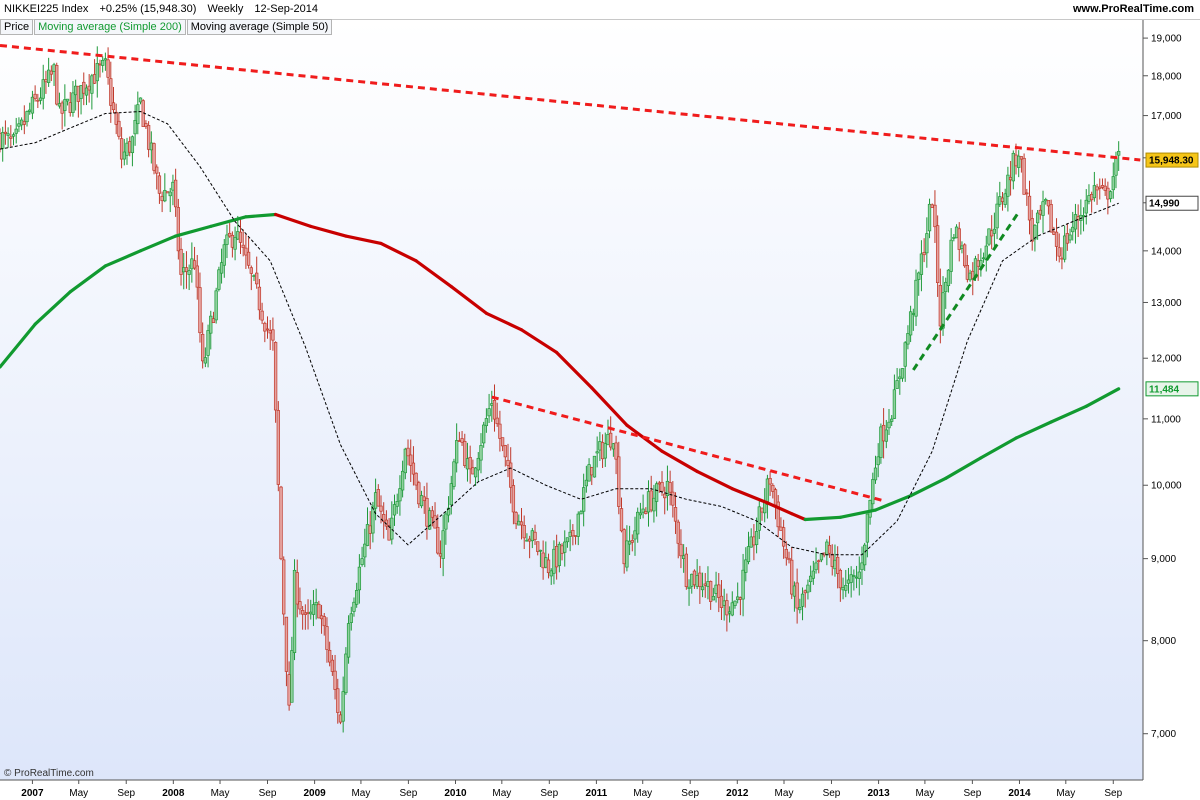 The image size is (1200, 800). What do you see at coordinates (878, 793) in the screenshot?
I see `x-tick-label: 2013` at bounding box center [878, 793].